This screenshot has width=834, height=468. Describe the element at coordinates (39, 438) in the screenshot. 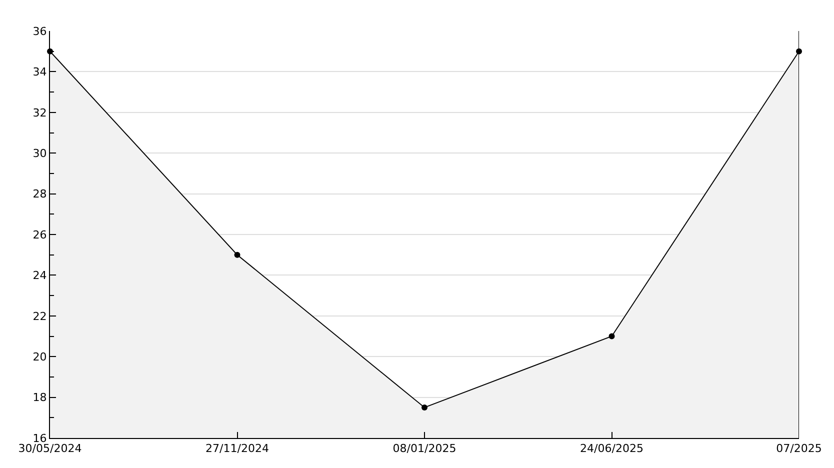

I see `y-tick-label: 16` at that location.